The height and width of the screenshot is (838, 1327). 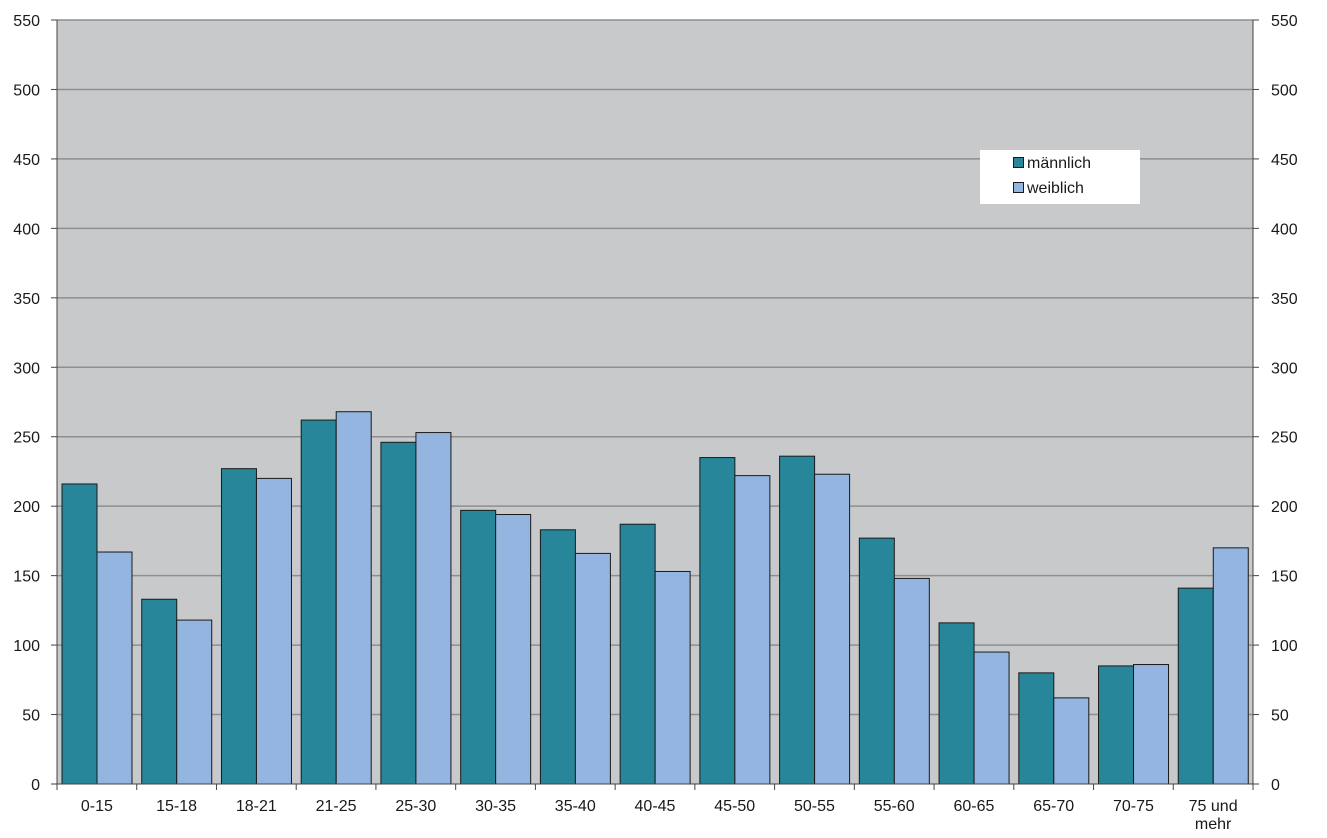 What do you see at coordinates (1284, 368) in the screenshot?
I see `y-tick-label-right: 300` at bounding box center [1284, 368].